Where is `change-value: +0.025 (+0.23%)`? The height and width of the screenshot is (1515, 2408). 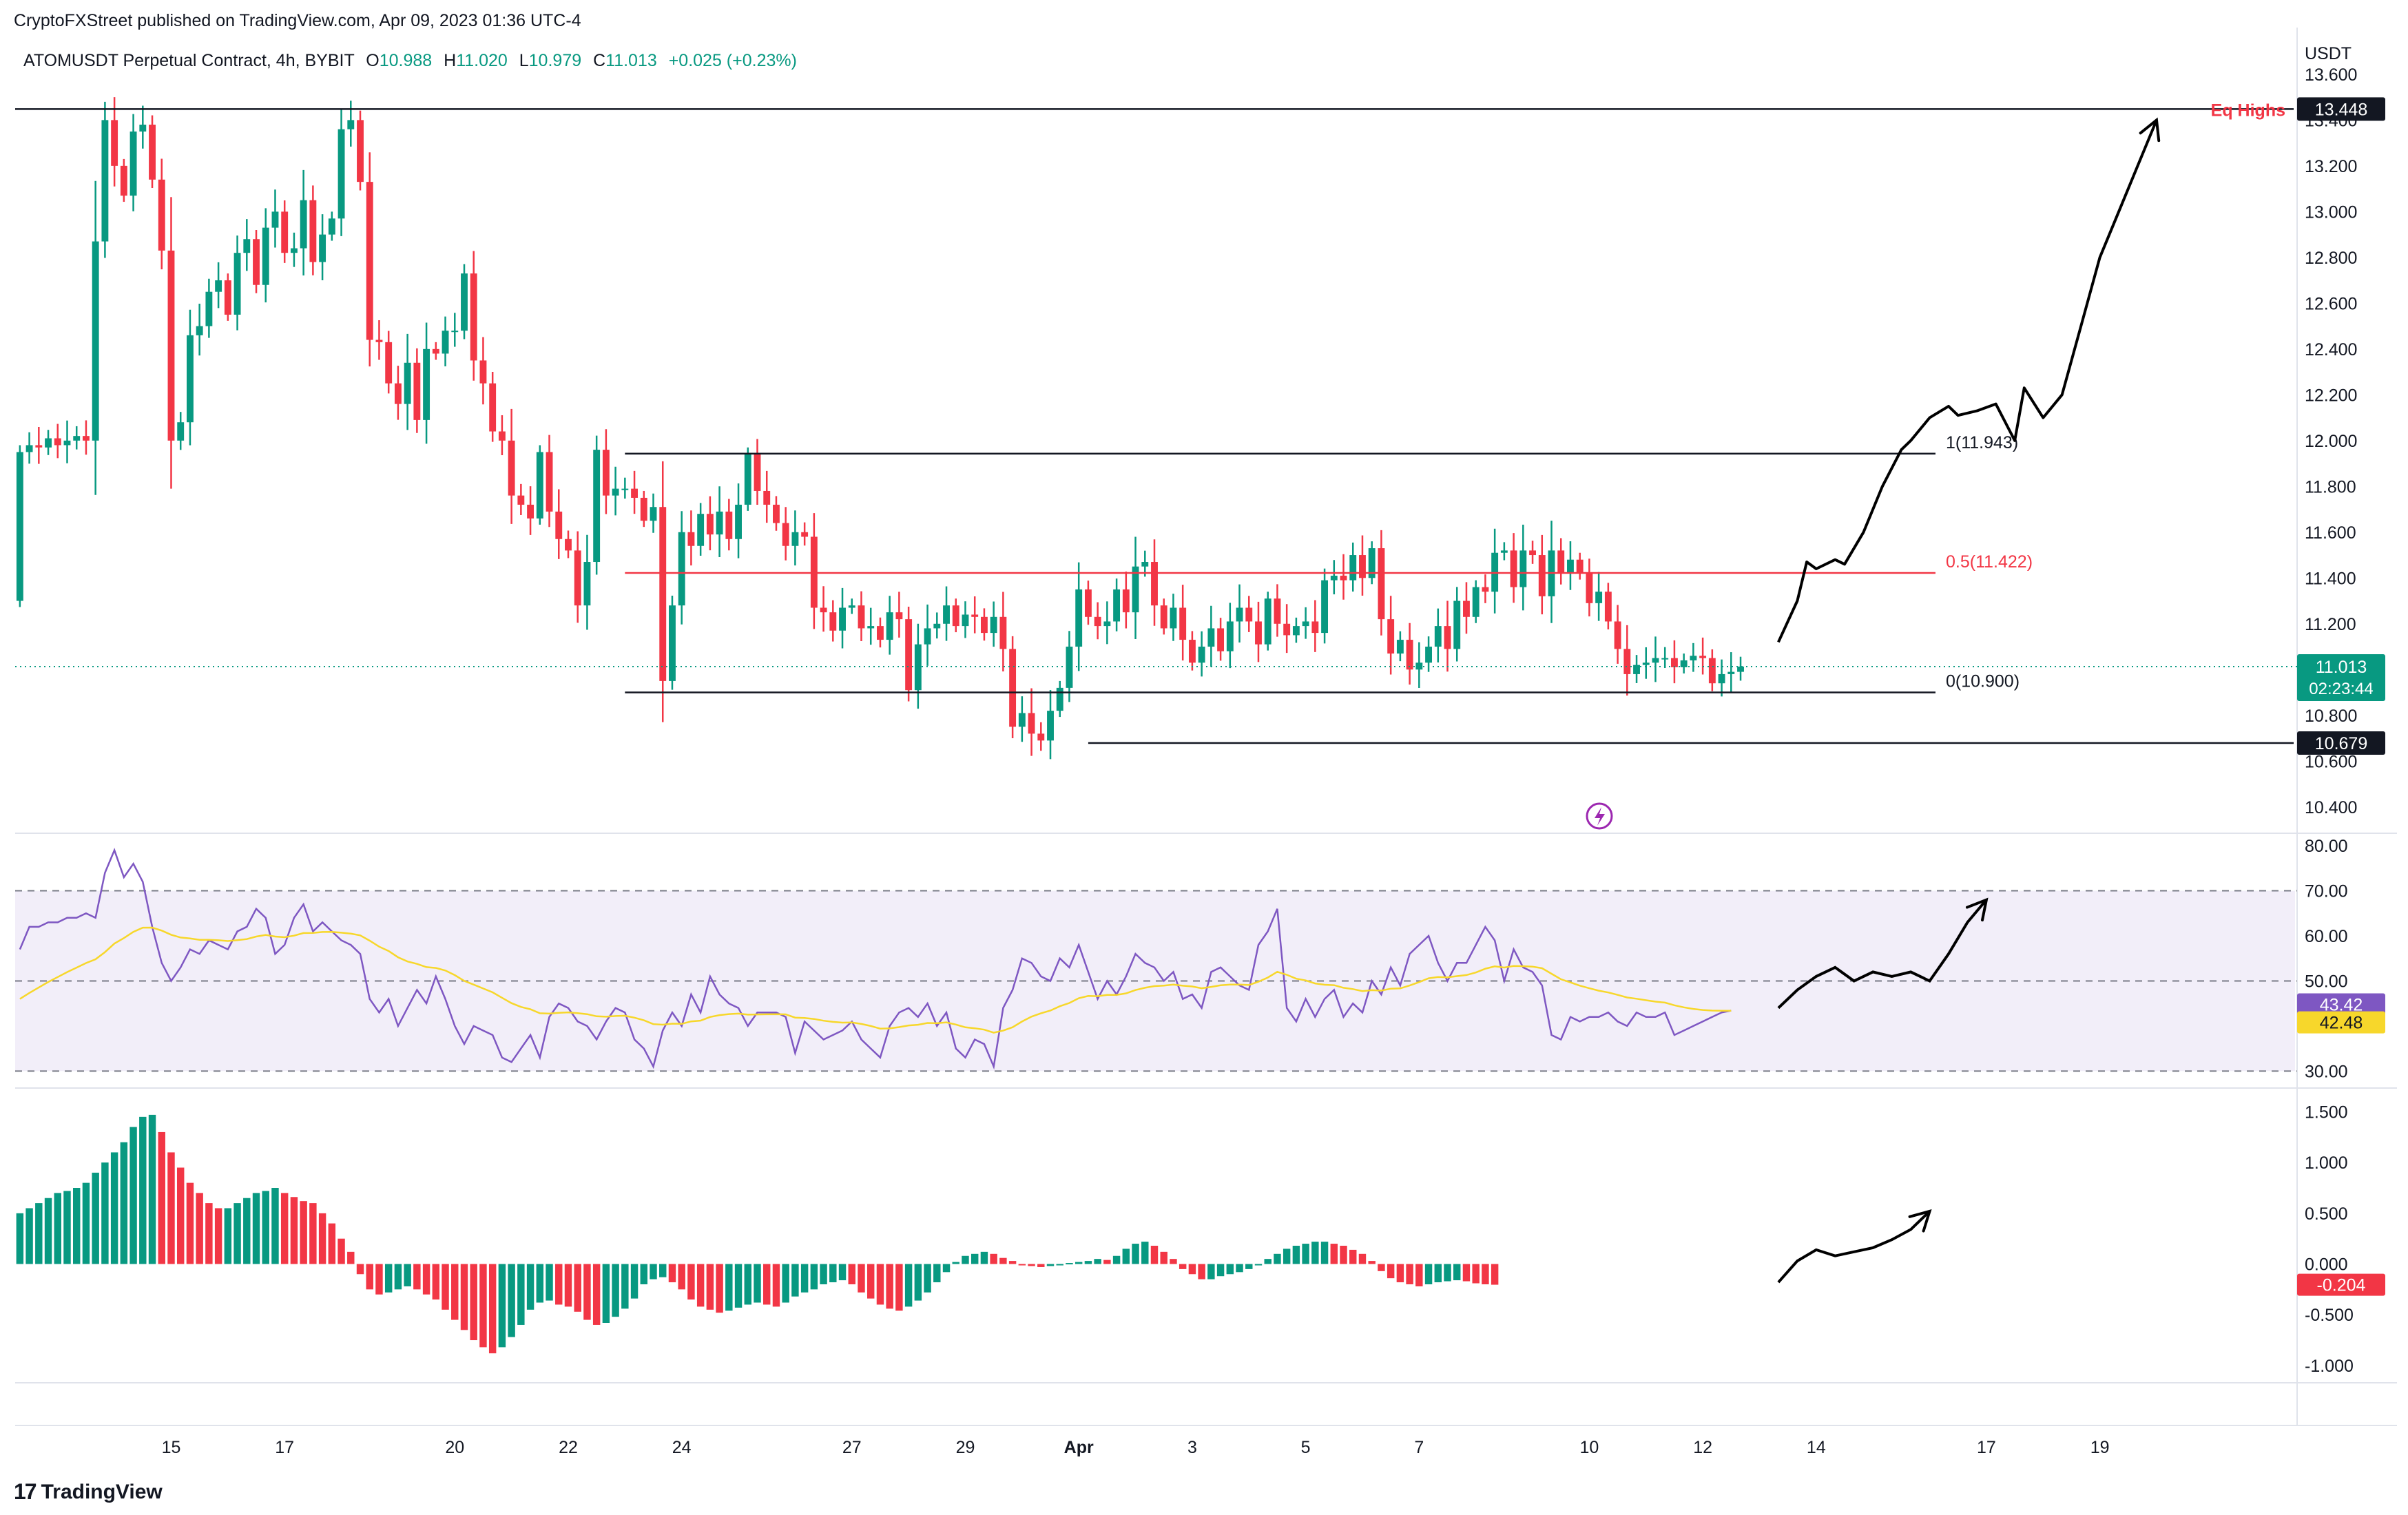 change-value: +0.025 (+0.23%) is located at coordinates (732, 60).